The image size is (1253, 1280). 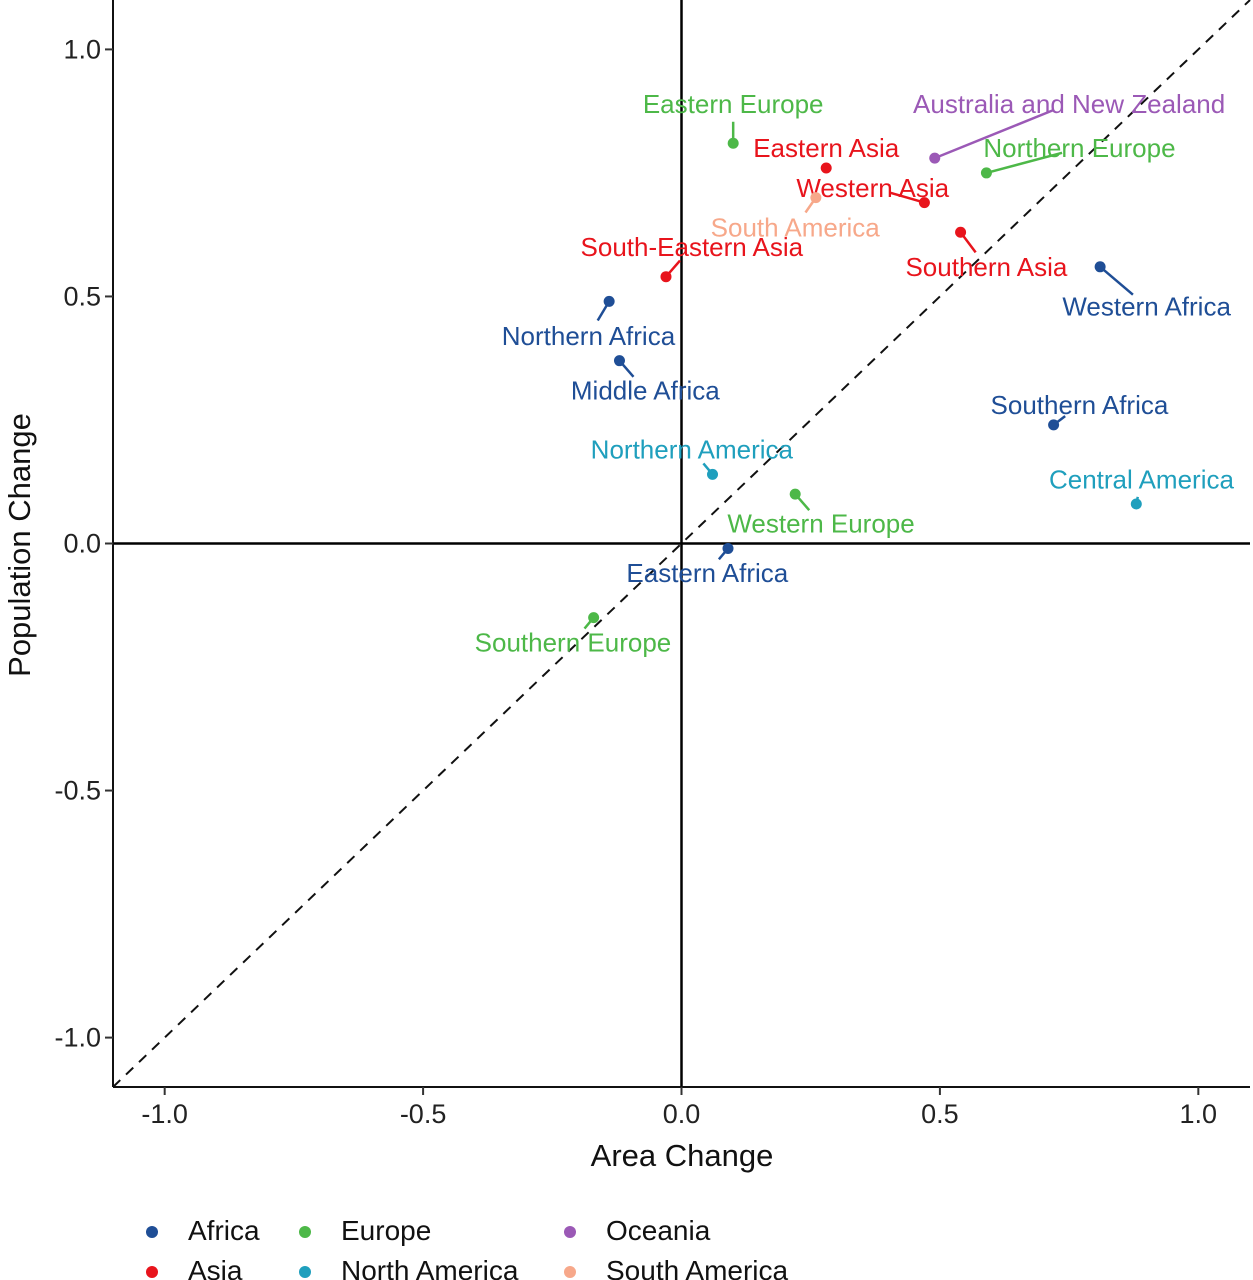 What do you see at coordinates (707, 573) in the screenshot?
I see `point-label: Eastern Africa` at bounding box center [707, 573].